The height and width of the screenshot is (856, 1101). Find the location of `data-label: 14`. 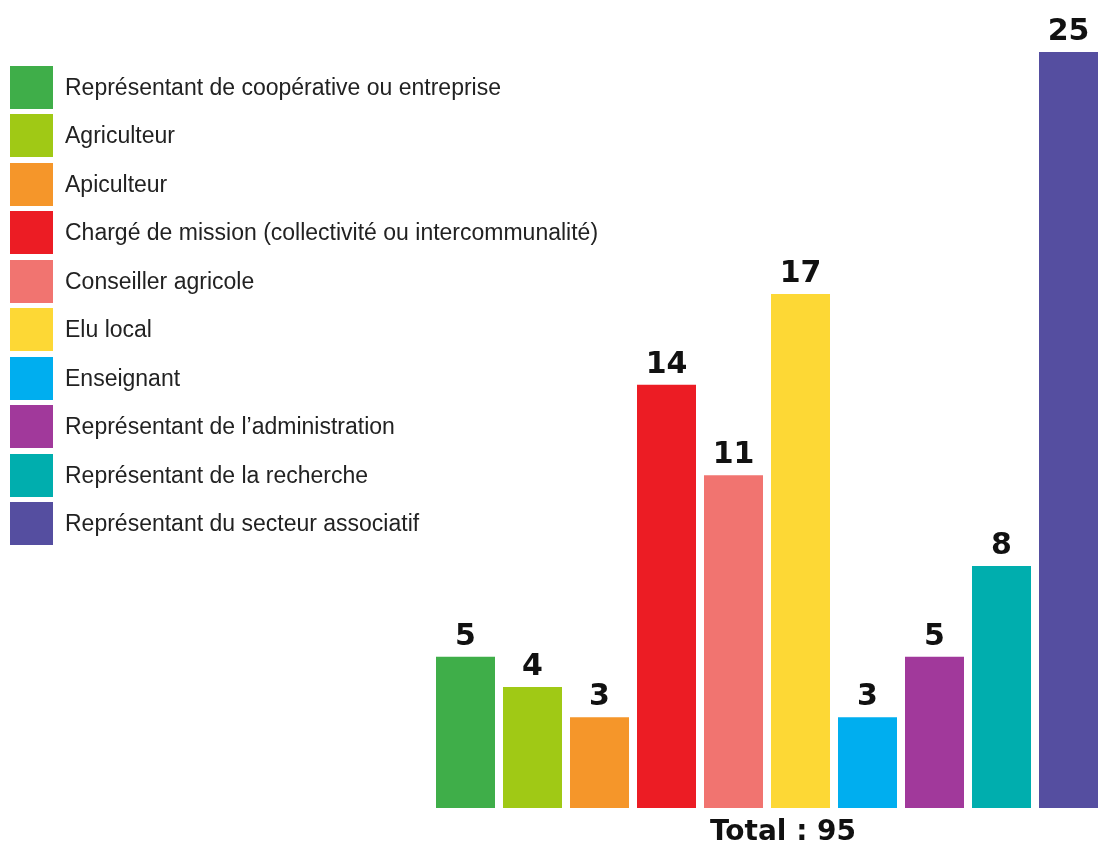

data-label: 14 is located at coordinates (666, 362).